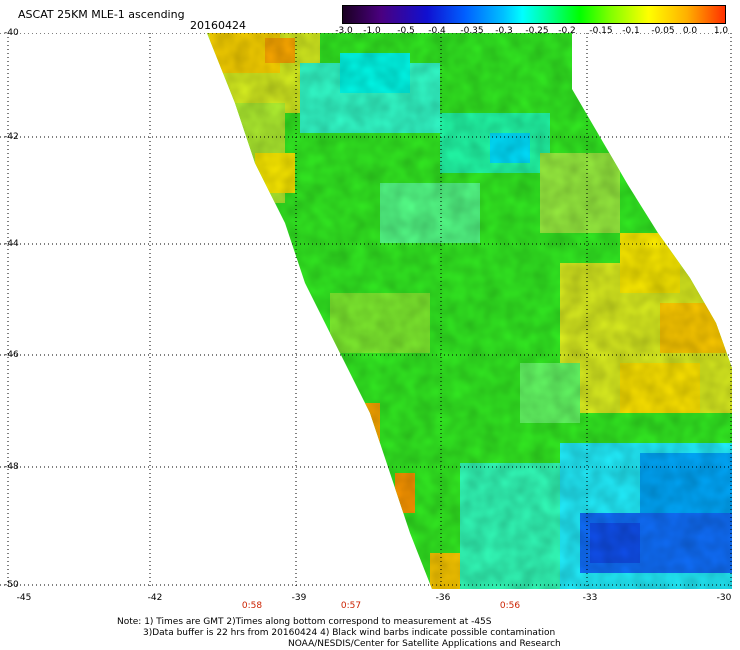  I want to click on lon-label: -45, so click(24, 598).